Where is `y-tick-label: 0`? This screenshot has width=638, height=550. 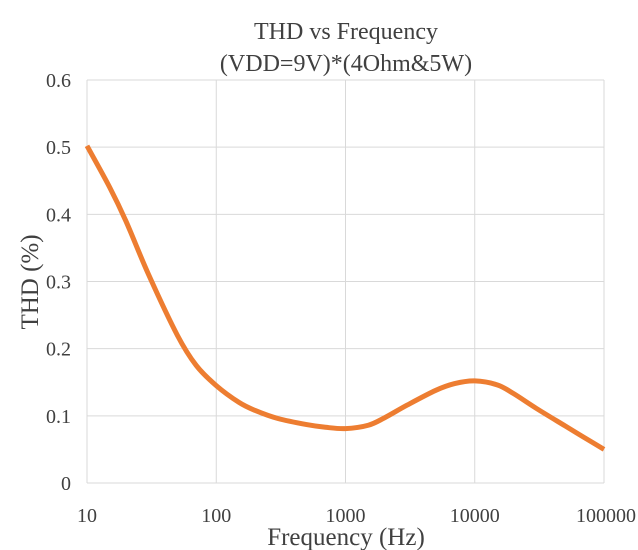 y-tick-label: 0 is located at coordinates (66, 484).